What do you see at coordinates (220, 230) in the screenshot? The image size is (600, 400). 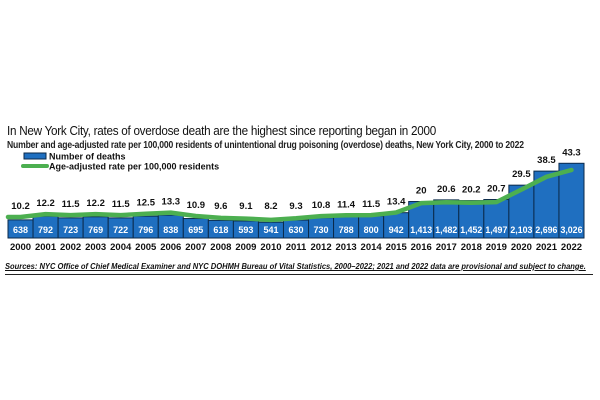 I see `bar-value-label: 618` at bounding box center [220, 230].